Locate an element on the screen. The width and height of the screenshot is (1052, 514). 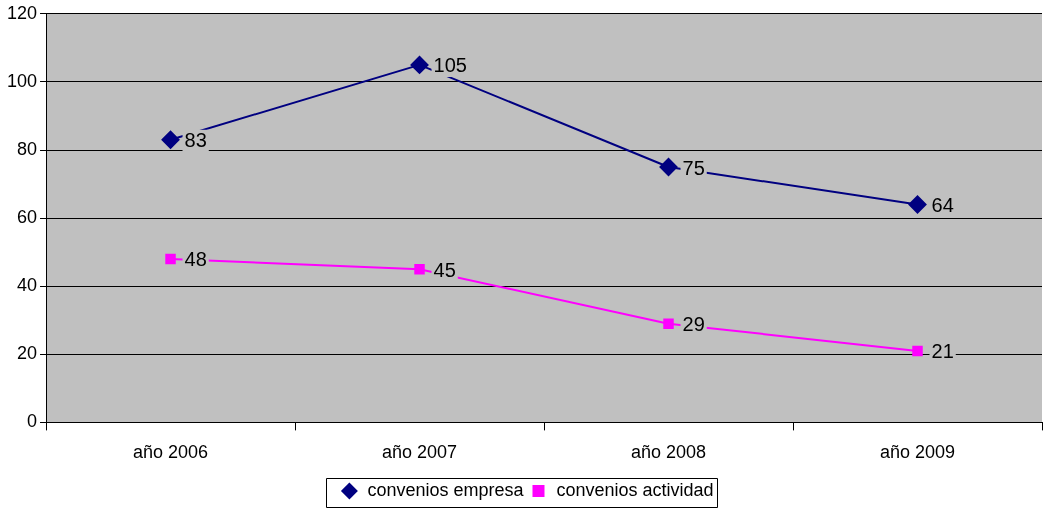
y-tick-label: 120 is located at coordinates (22, 12).